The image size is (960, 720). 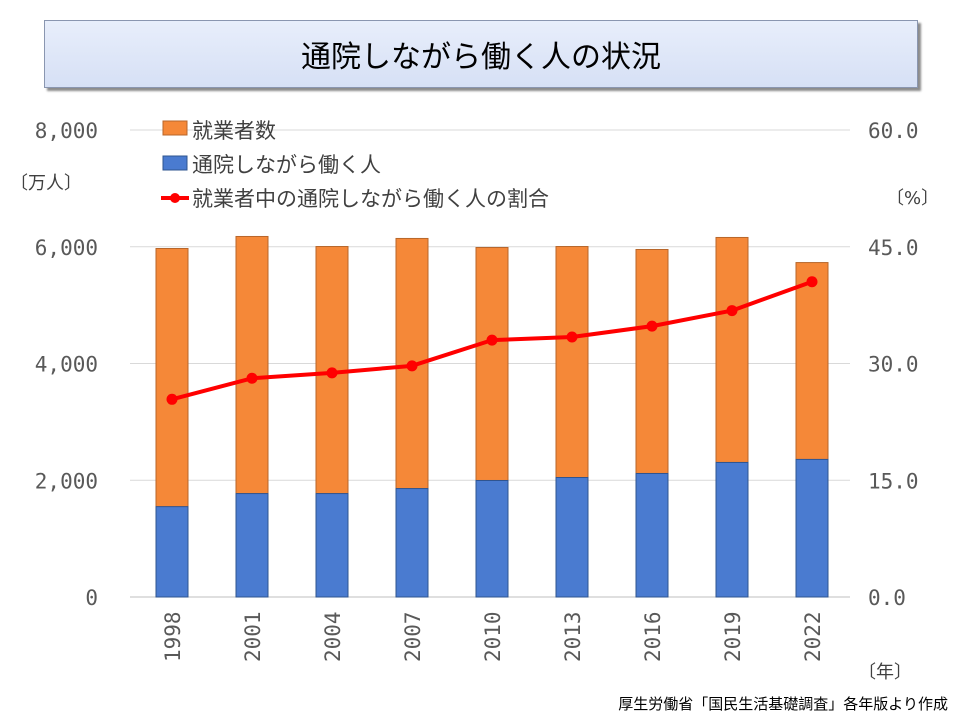 I want to click on x-tick-label: 2016, so click(x=653, y=636).